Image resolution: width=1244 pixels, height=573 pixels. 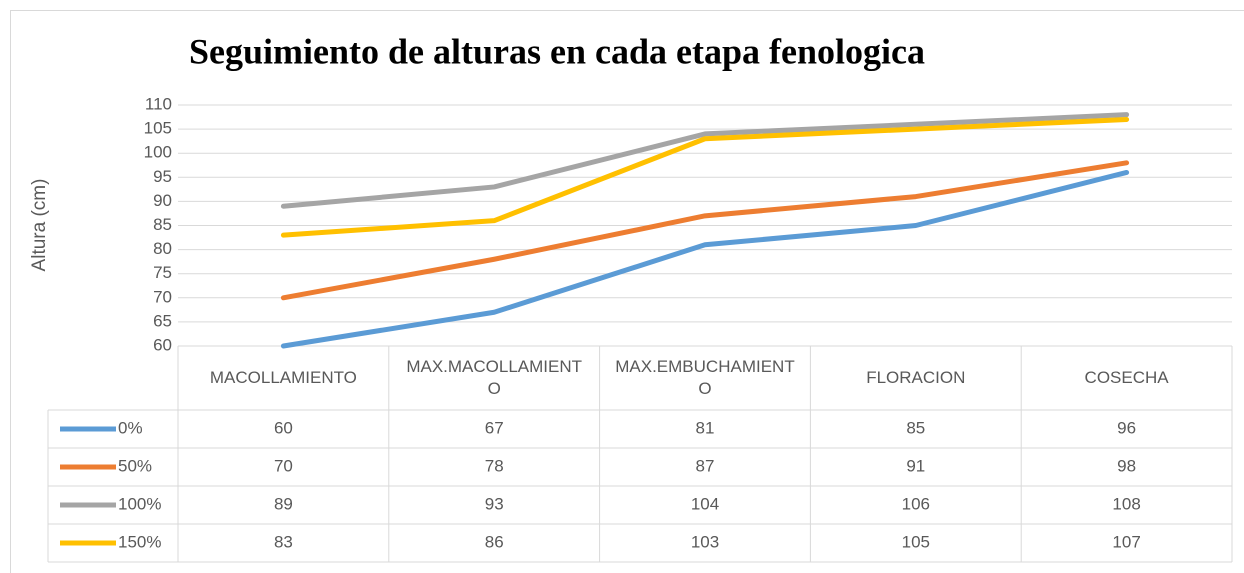 I want to click on x-tick-label: MACOLLAMIENTO, so click(x=283, y=378).